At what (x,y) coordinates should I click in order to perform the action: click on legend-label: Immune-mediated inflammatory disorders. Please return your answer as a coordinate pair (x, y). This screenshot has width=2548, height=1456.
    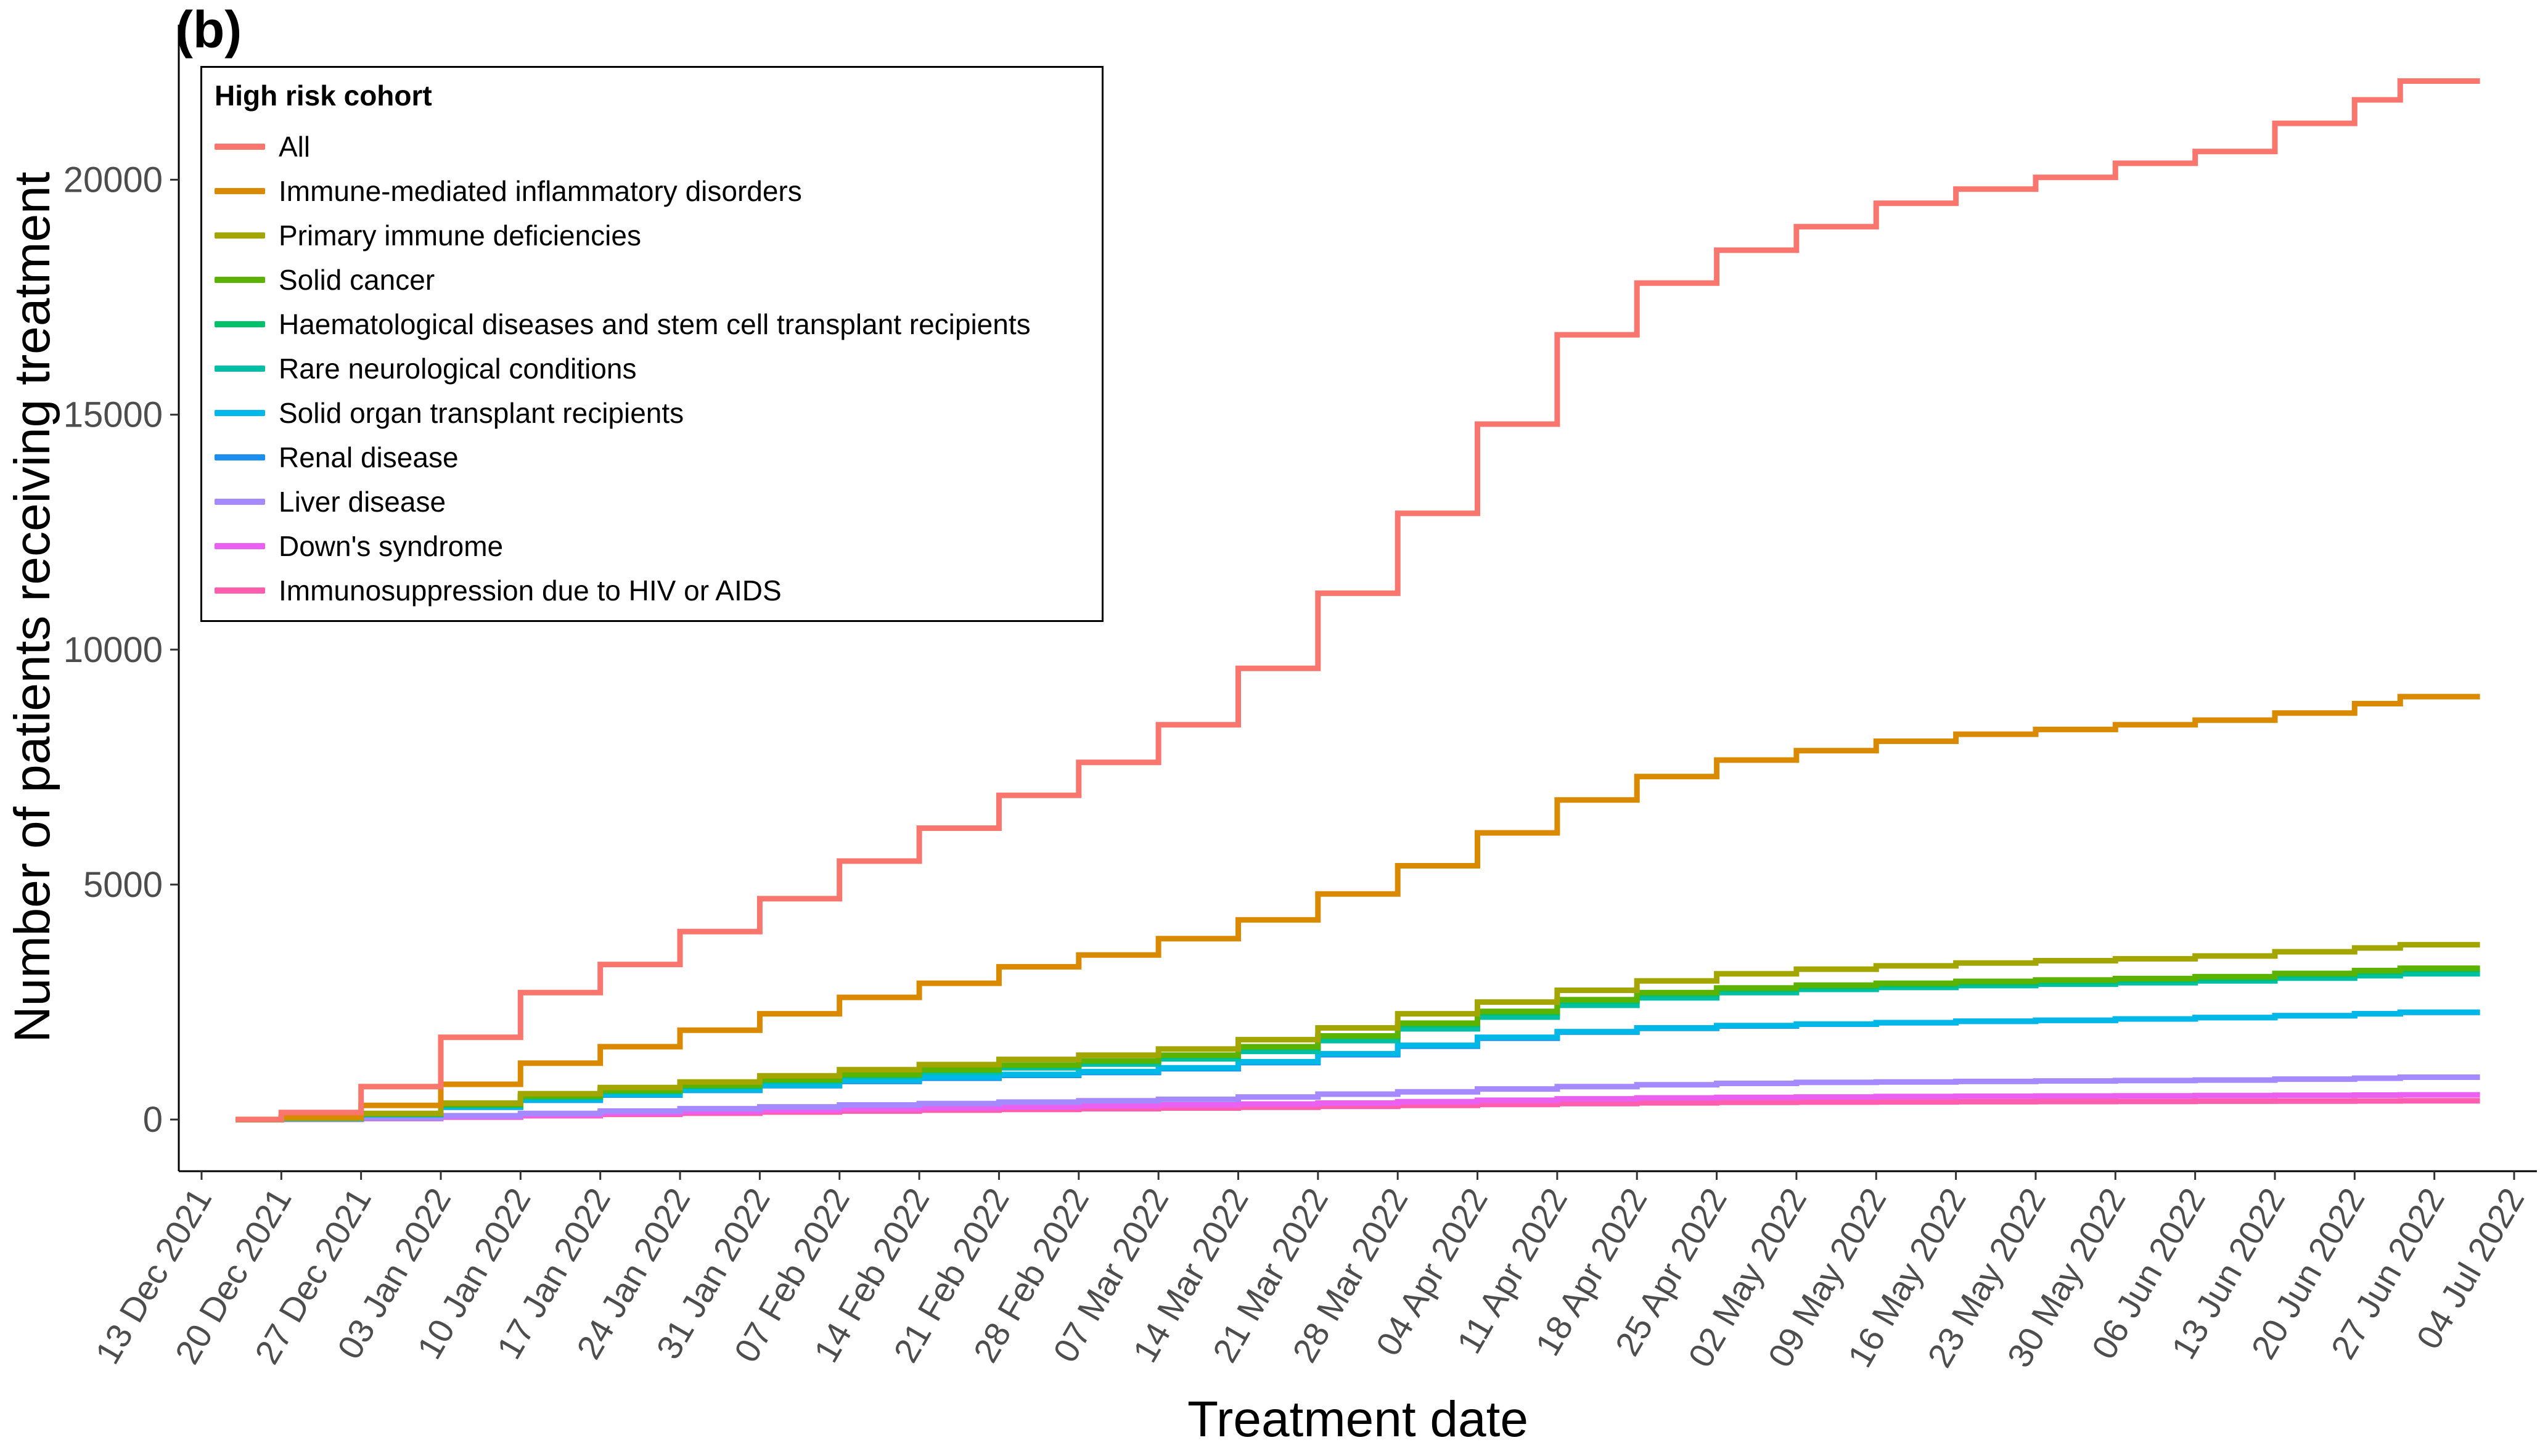
    Looking at the image, I should click on (540, 191).